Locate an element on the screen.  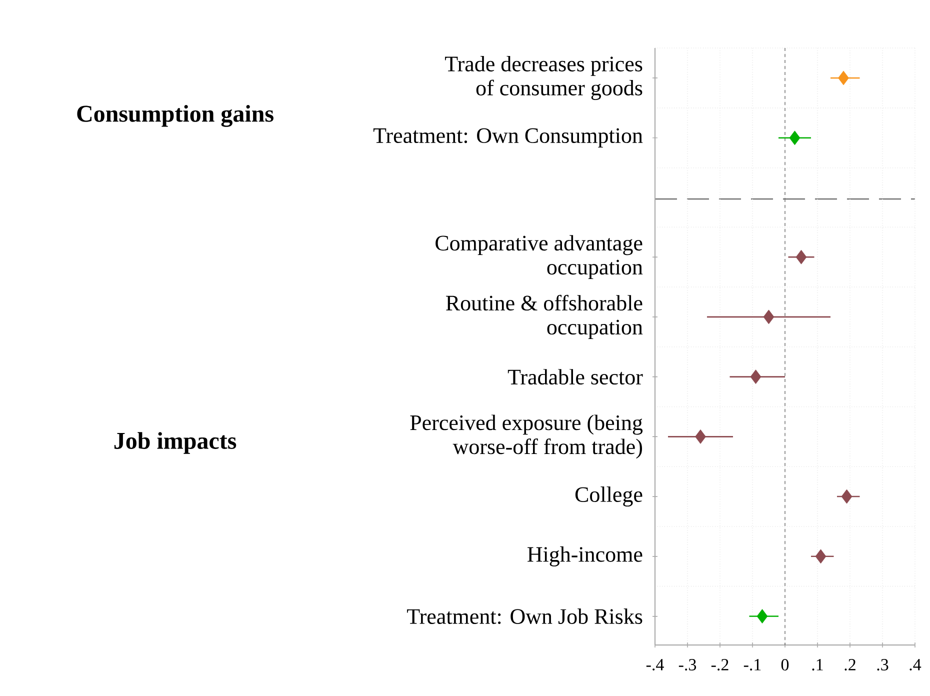
y-axis-title: Job impacts is located at coordinates (175, 443).